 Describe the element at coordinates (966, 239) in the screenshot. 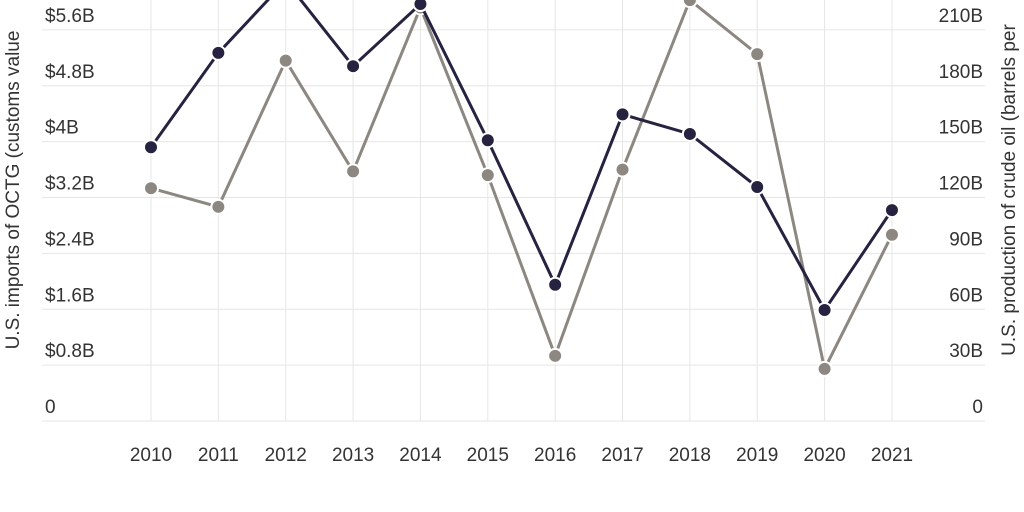

I see `y2-tick-label: 90B` at that location.